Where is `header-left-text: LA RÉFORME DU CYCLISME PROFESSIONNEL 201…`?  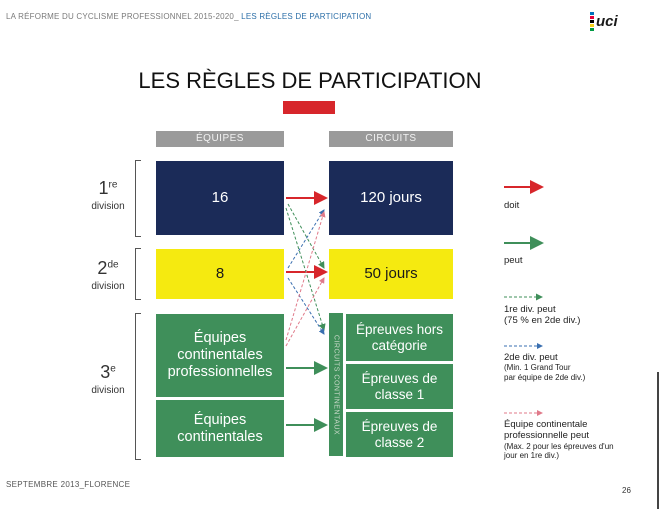
header-left-text: LA RÉFORME DU CYCLISME PROFESSIONNEL 201… is located at coordinates (122, 16).